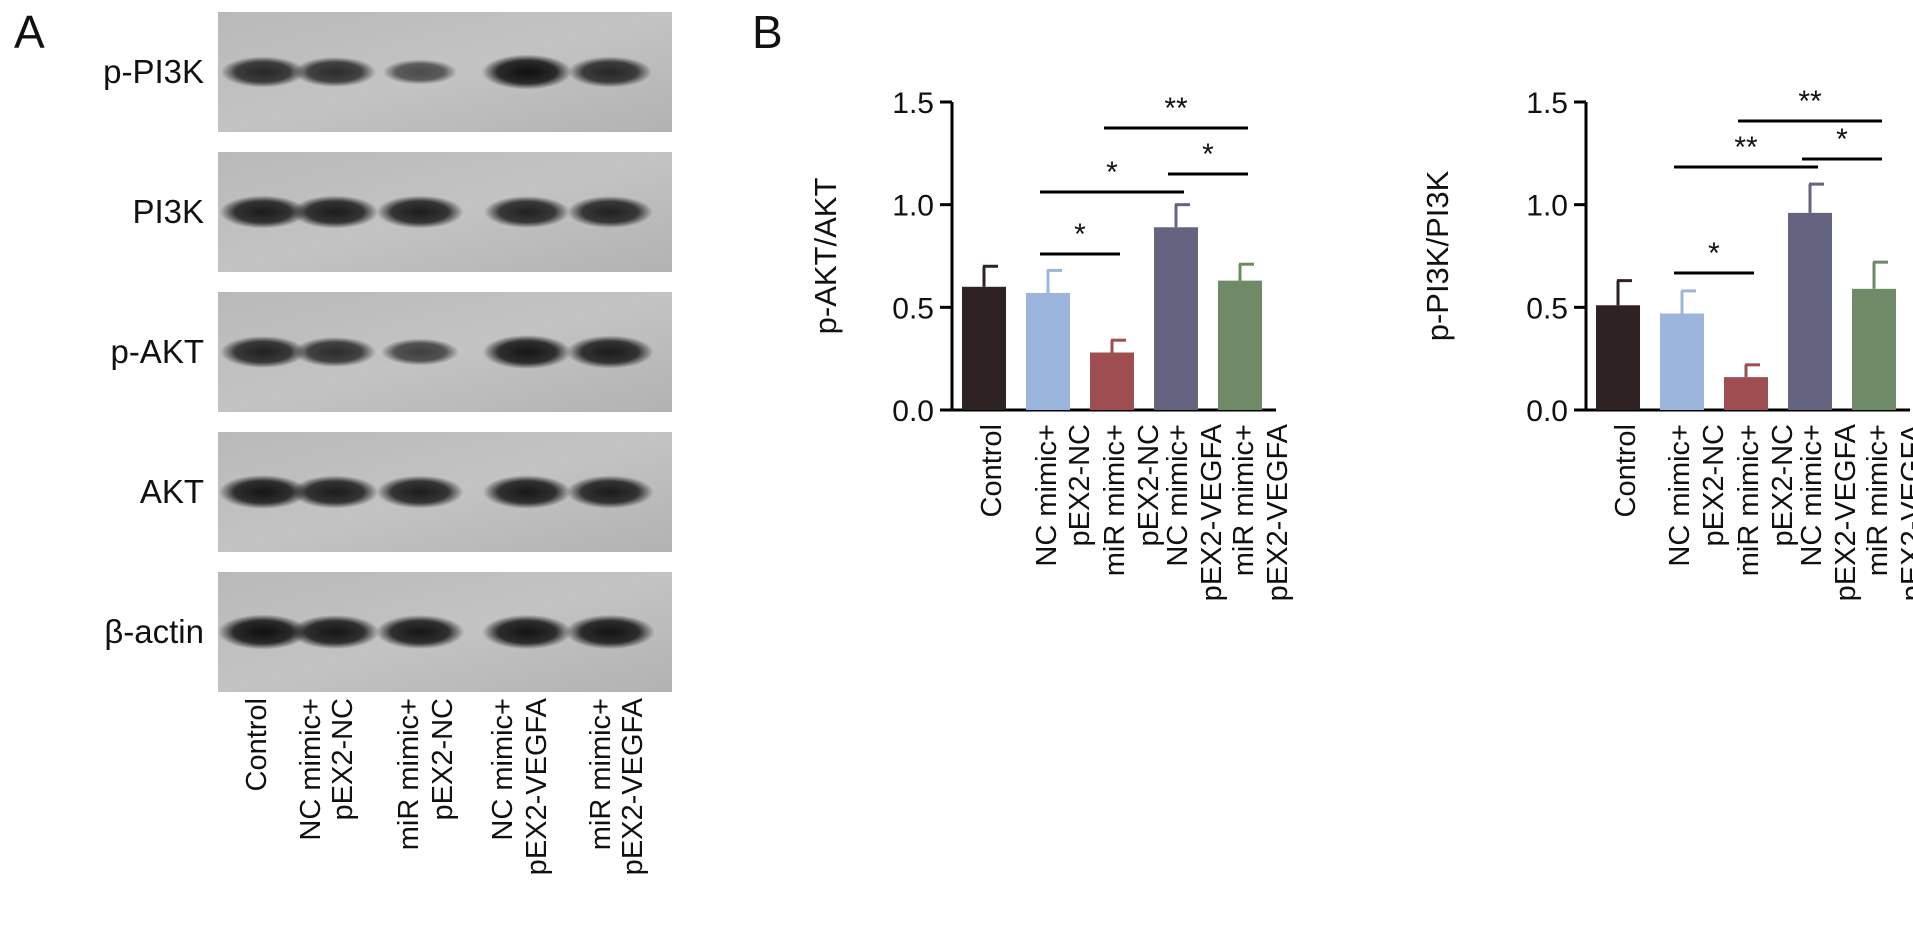  Describe the element at coordinates (172, 491) in the screenshot. I see `blot-label: AKT` at that location.